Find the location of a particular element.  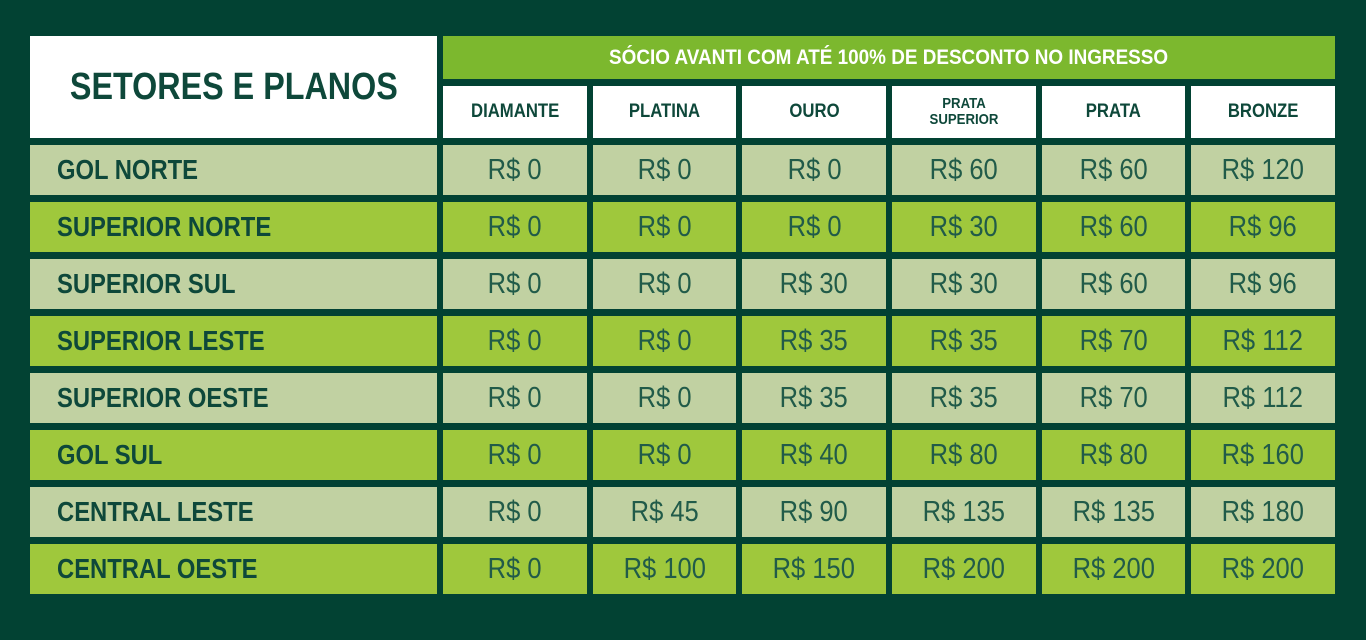

price-cell: R$ 160 is located at coordinates (1263, 455).